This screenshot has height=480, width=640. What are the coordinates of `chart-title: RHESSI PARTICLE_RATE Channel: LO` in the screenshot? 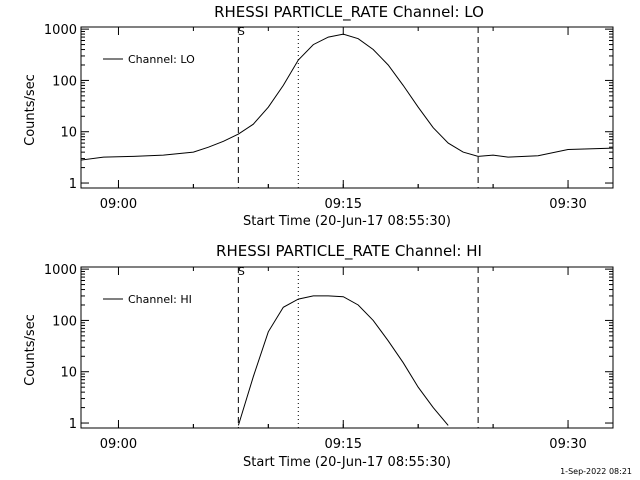 It's located at (349, 12).